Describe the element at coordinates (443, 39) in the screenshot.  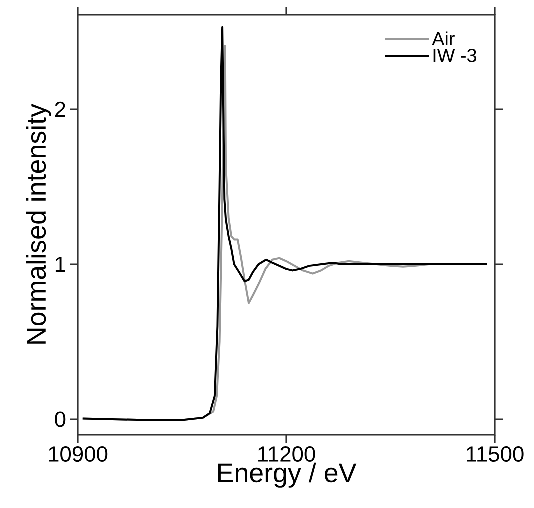
I see `legend-label: Air` at that location.